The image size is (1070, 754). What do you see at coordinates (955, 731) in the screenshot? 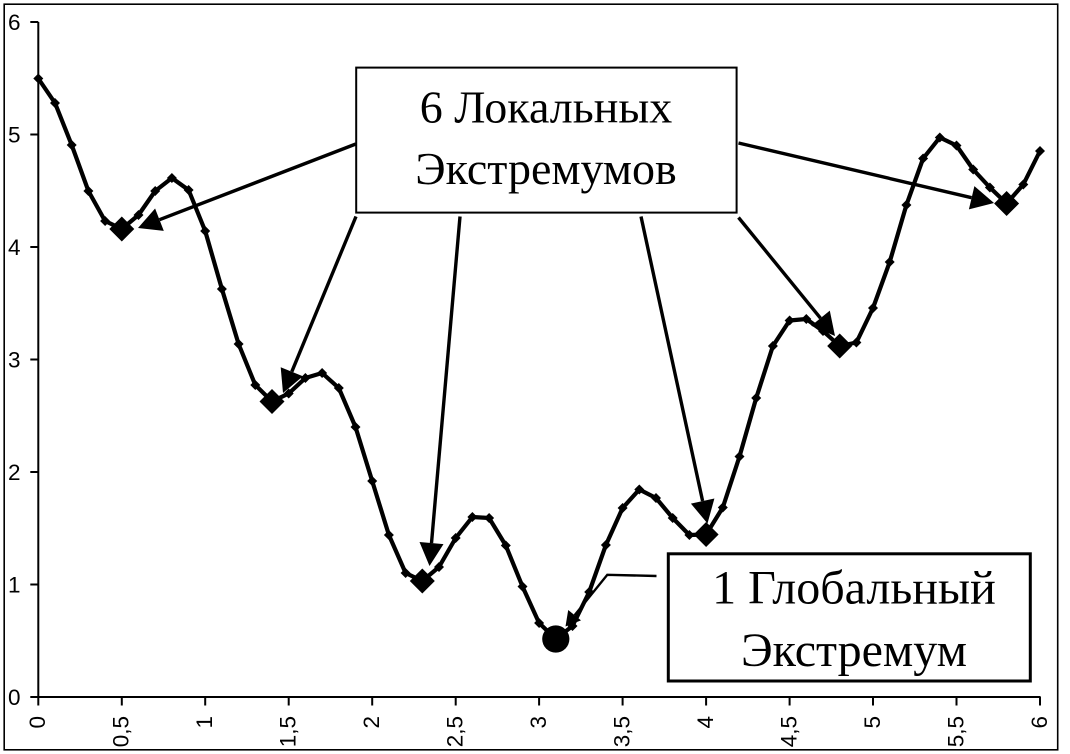
I see `svg-text: 5,5` at bounding box center [955, 731].